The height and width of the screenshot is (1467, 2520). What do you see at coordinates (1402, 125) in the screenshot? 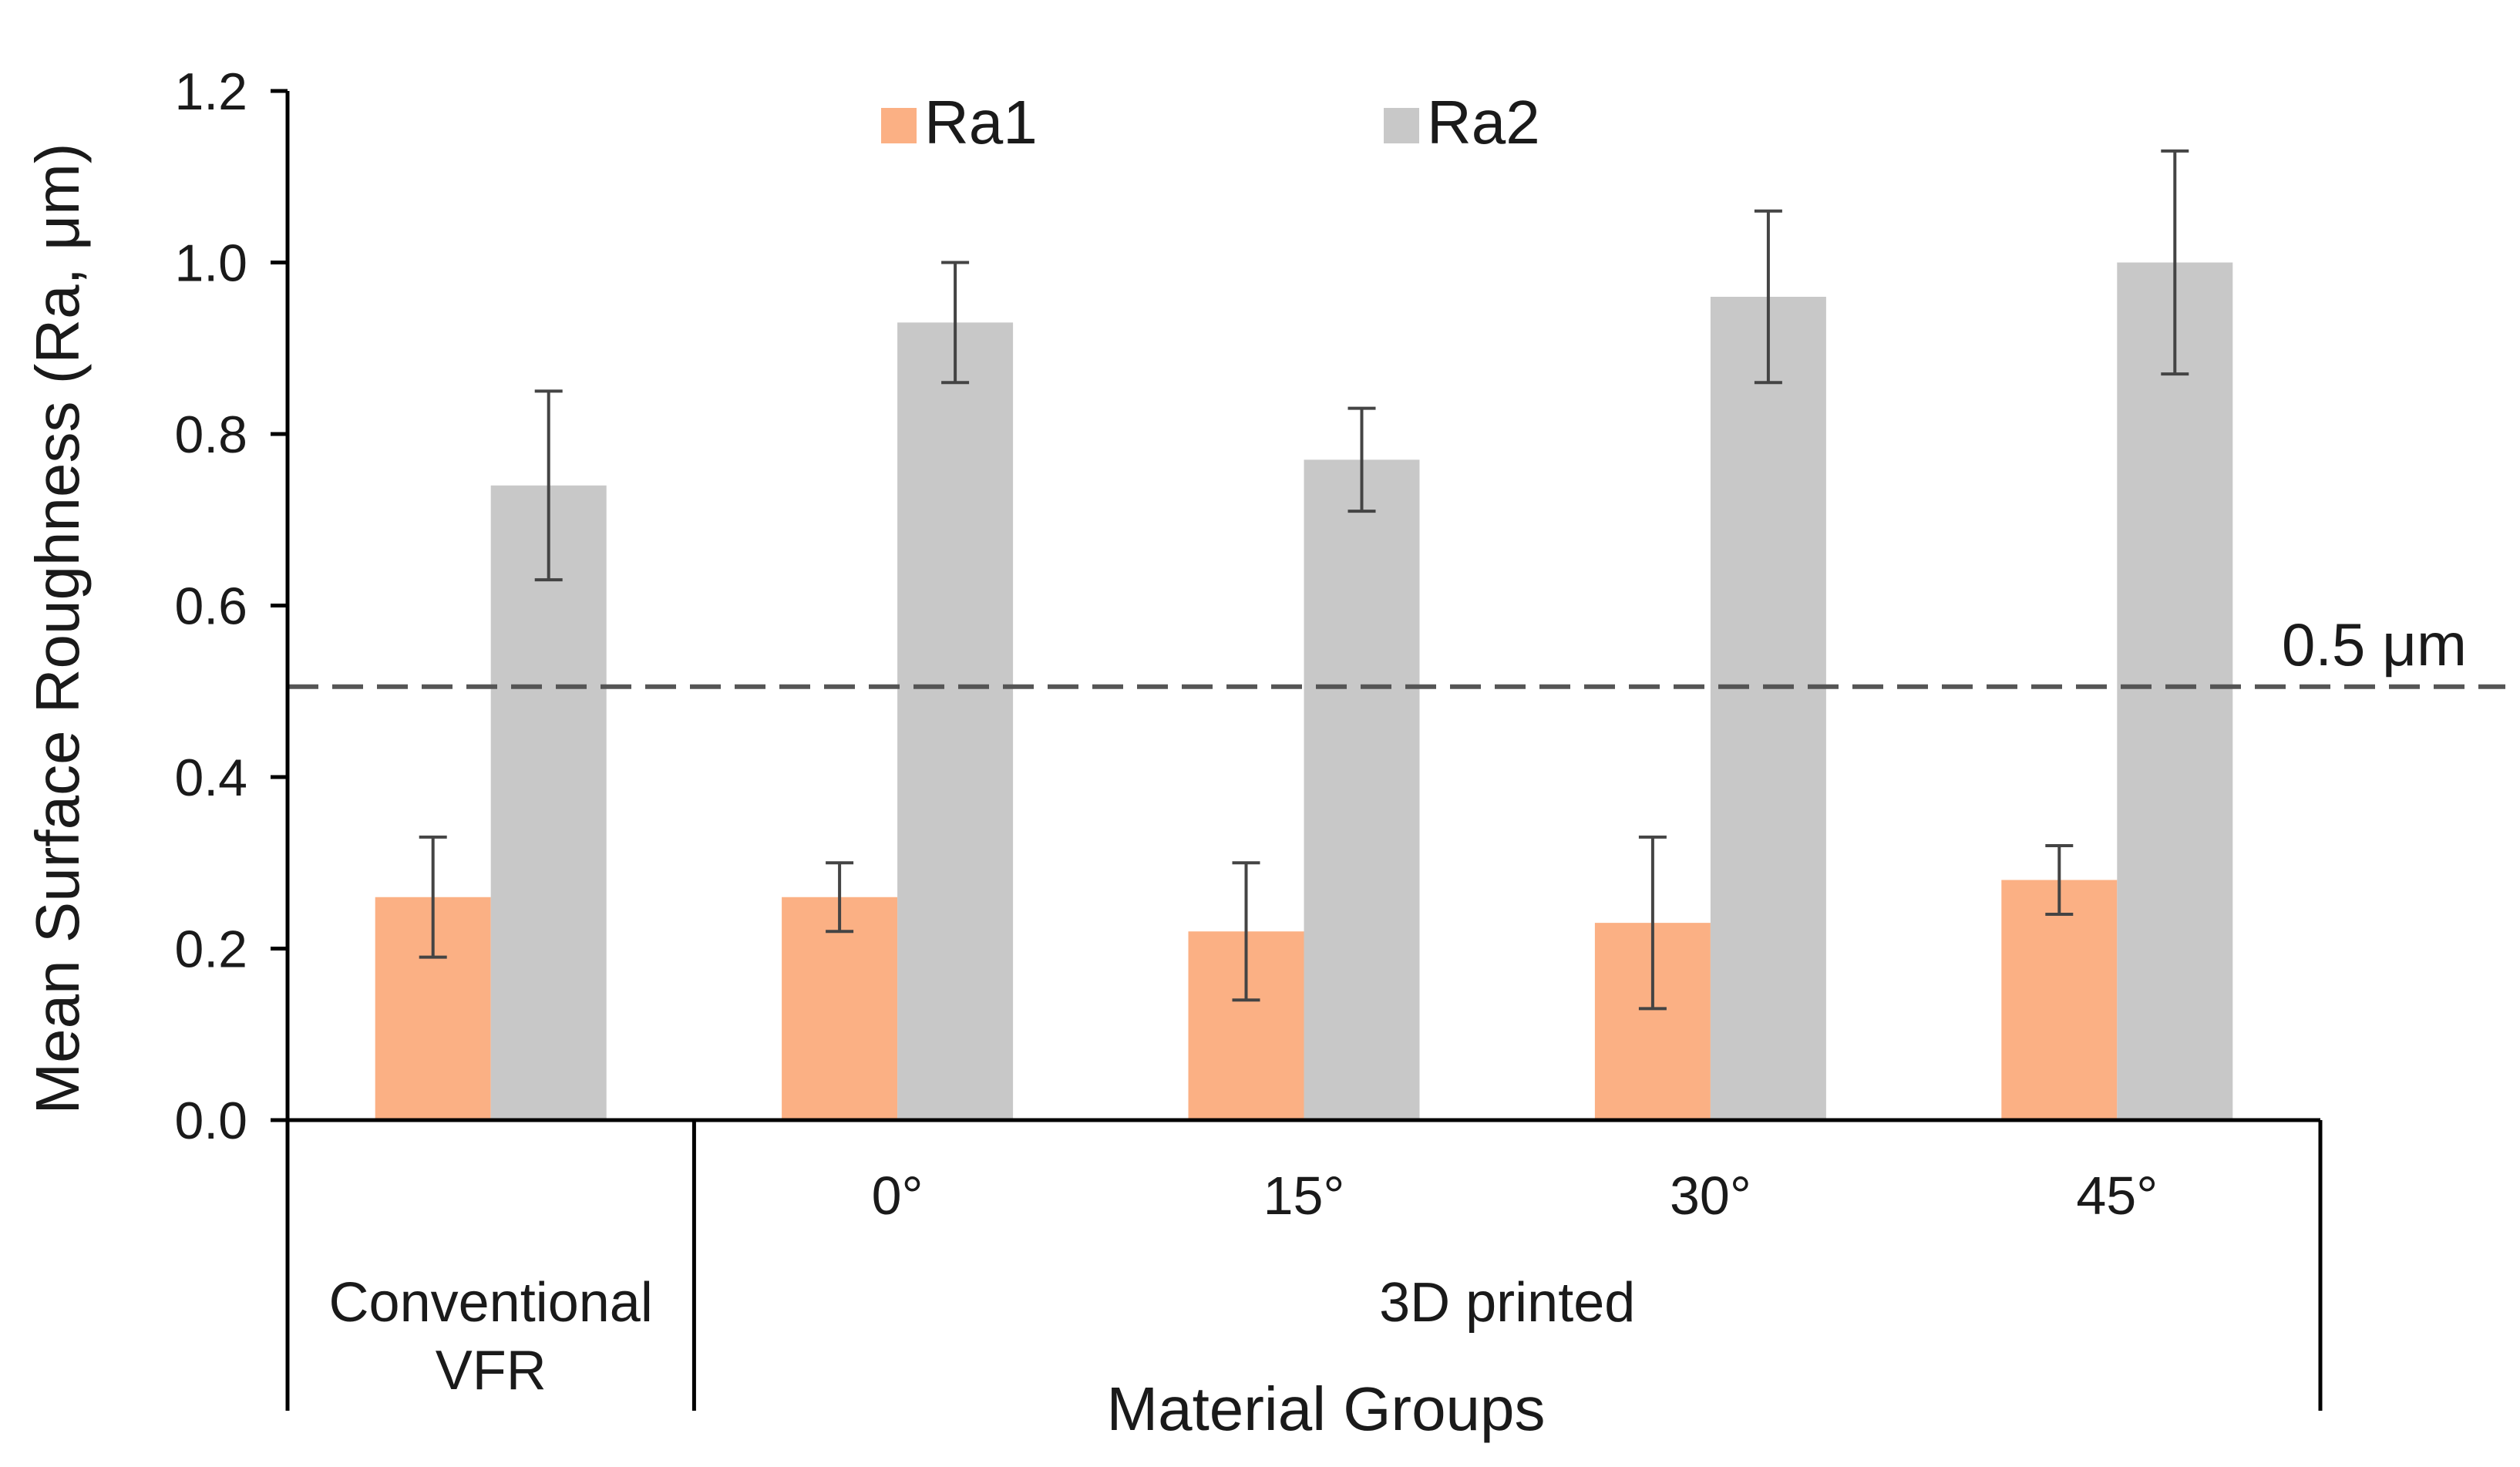
I see `legend-swatch-ra2` at bounding box center [1402, 125].